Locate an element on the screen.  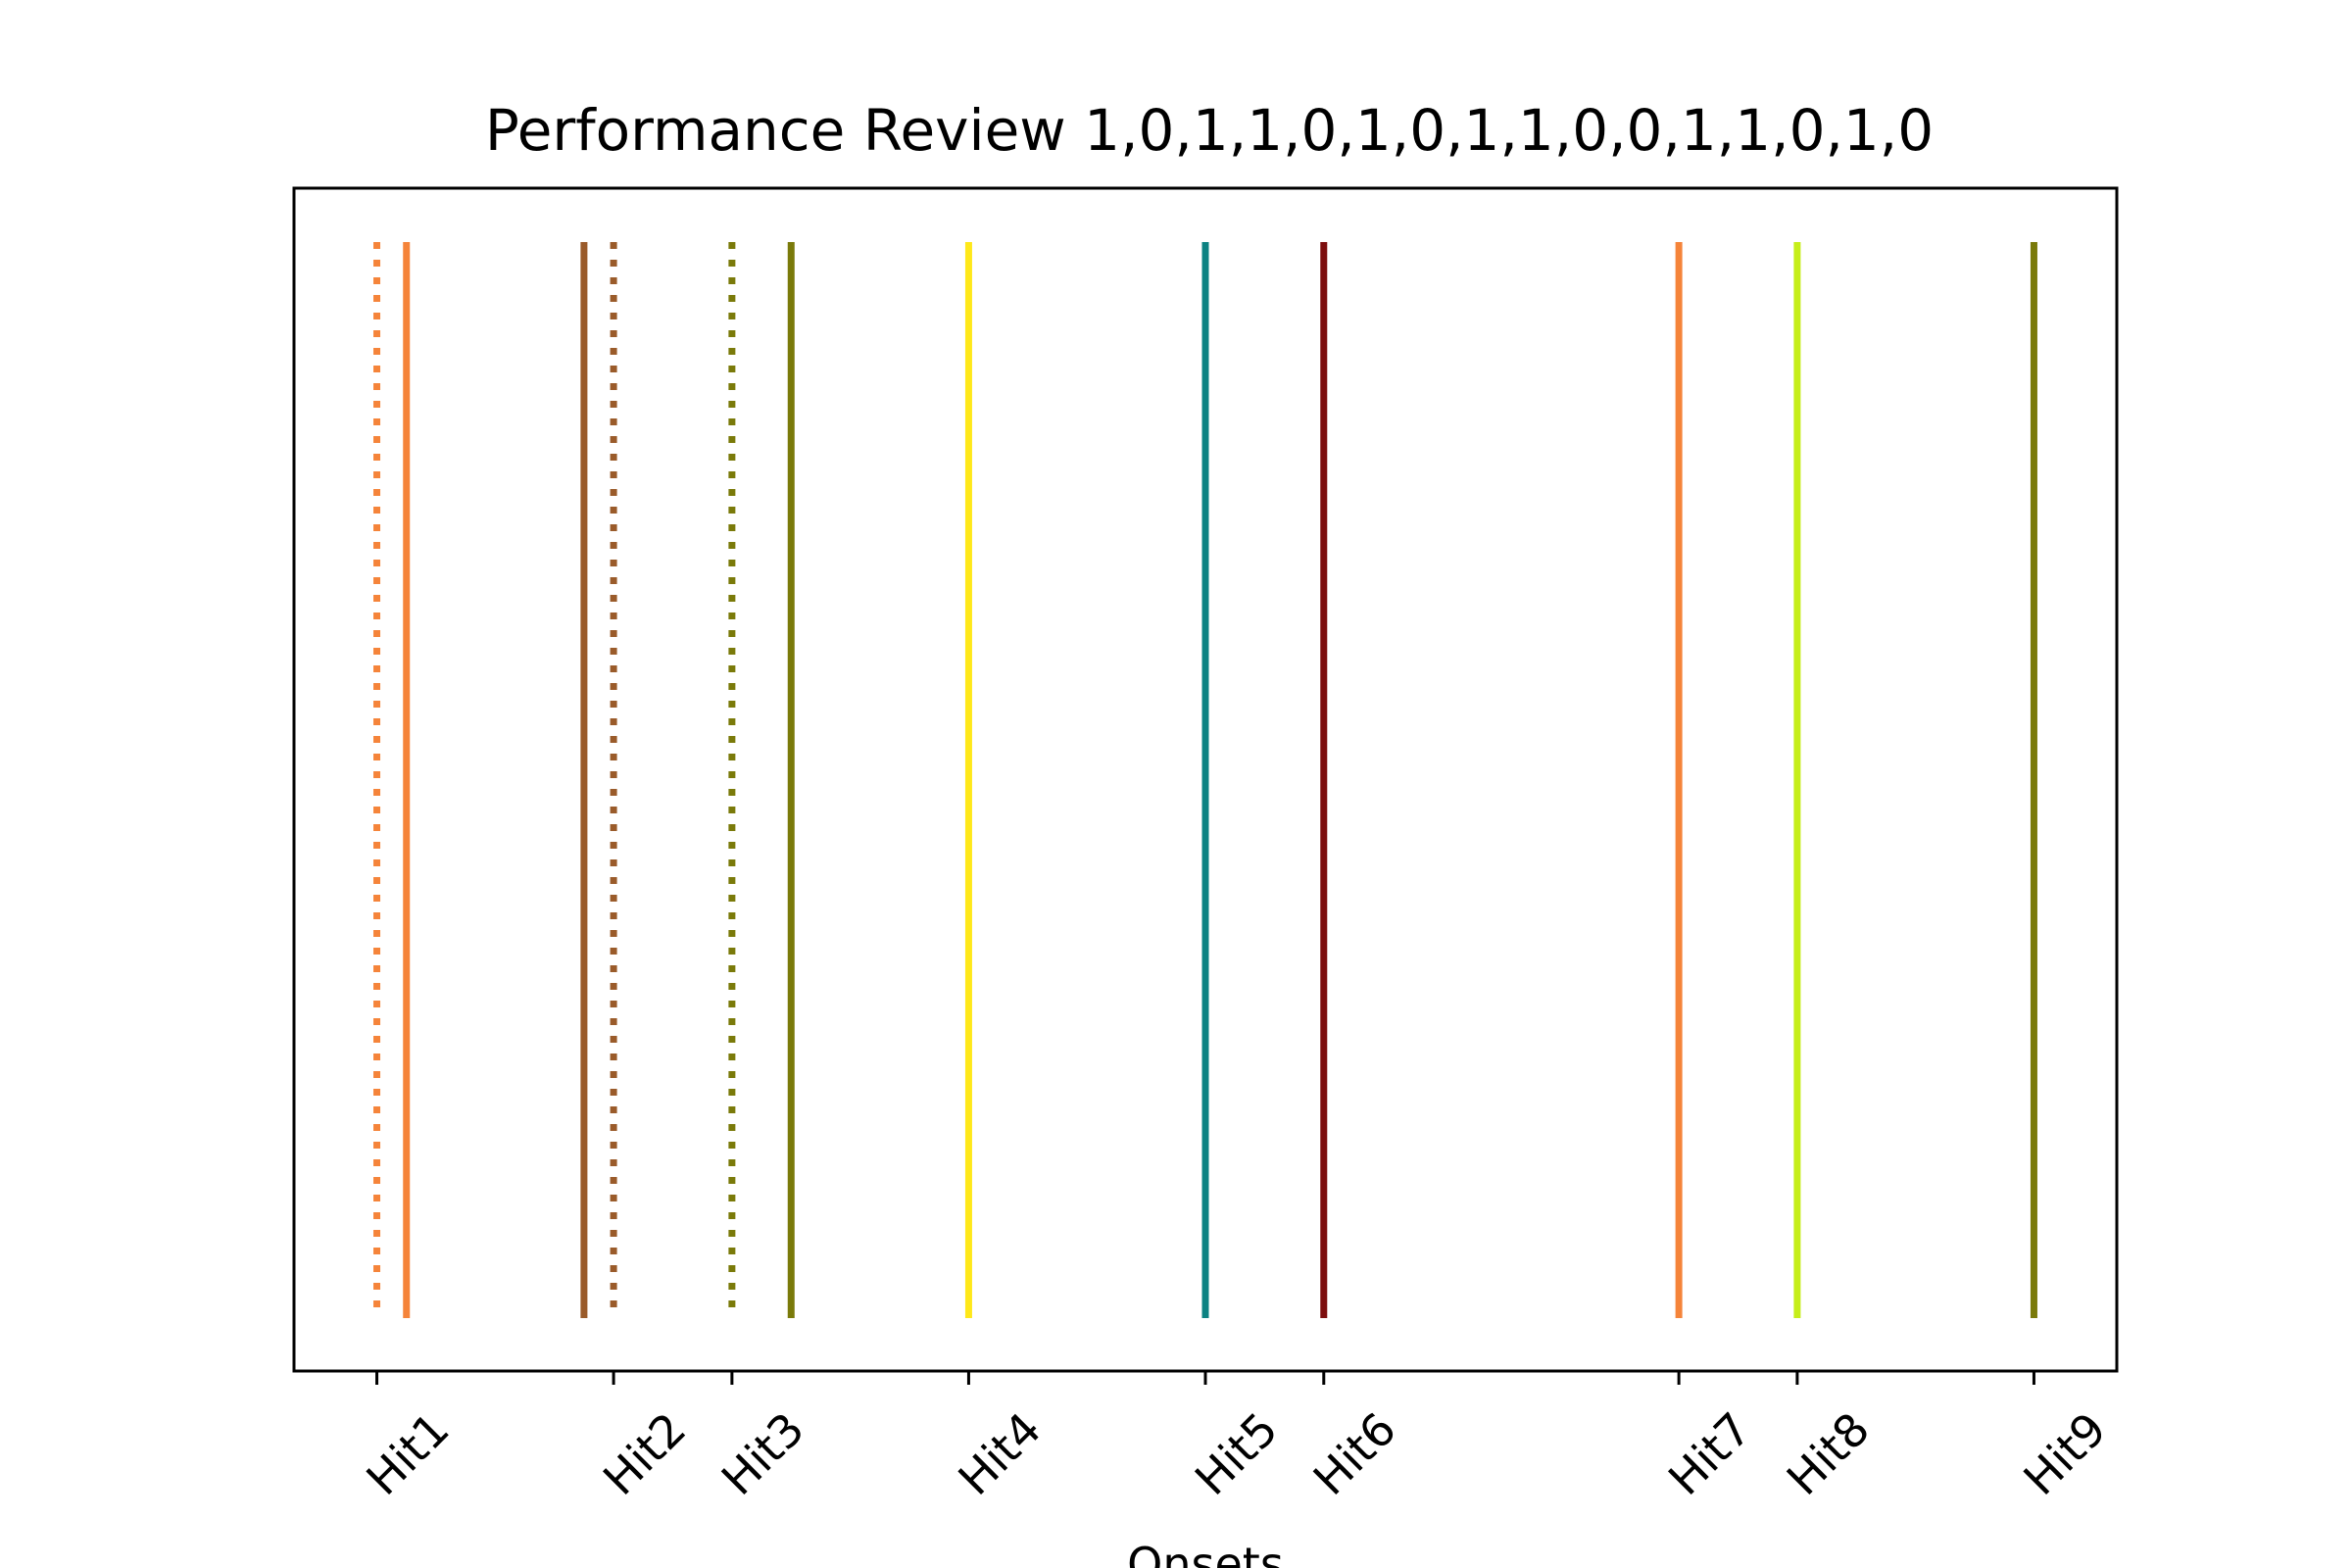
x-tick-label-2: Hit2 is located at coordinates (644, 1453).